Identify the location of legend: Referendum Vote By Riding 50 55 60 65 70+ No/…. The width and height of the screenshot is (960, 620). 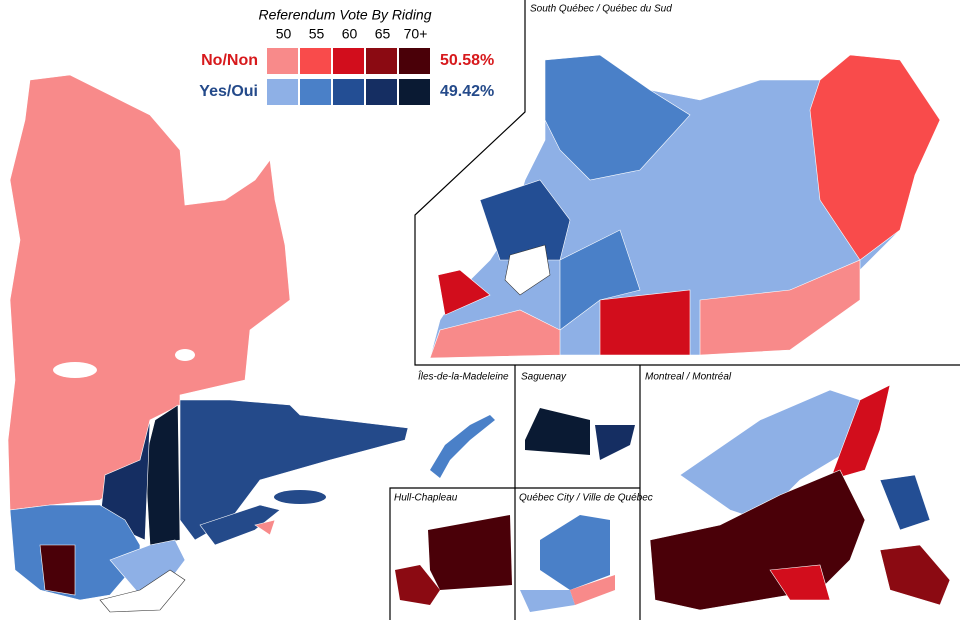
(346, 56).